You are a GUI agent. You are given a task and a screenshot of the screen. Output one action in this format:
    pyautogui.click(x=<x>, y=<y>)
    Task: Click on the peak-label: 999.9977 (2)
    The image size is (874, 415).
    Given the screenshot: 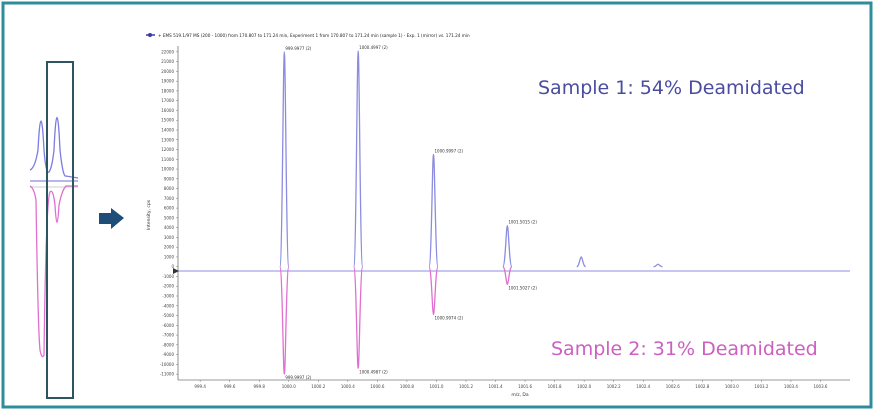 What is the action you would take?
    pyautogui.click(x=298, y=48)
    